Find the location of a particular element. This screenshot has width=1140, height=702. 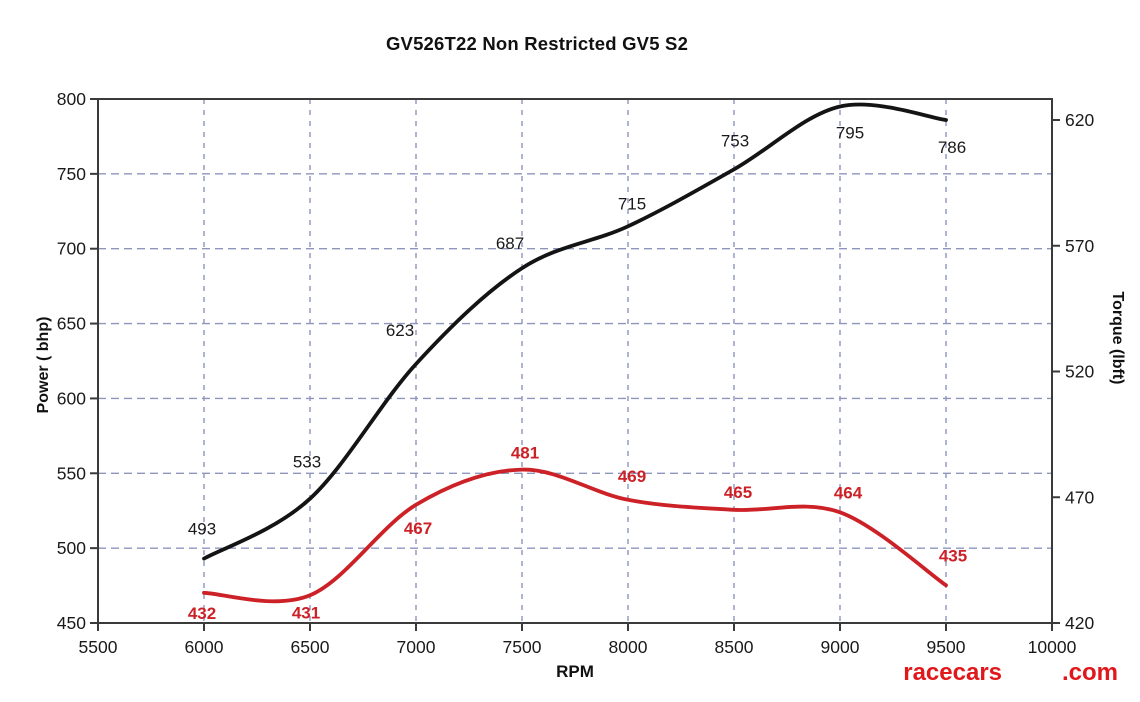

torque-value-label: 469 is located at coordinates (632, 476).